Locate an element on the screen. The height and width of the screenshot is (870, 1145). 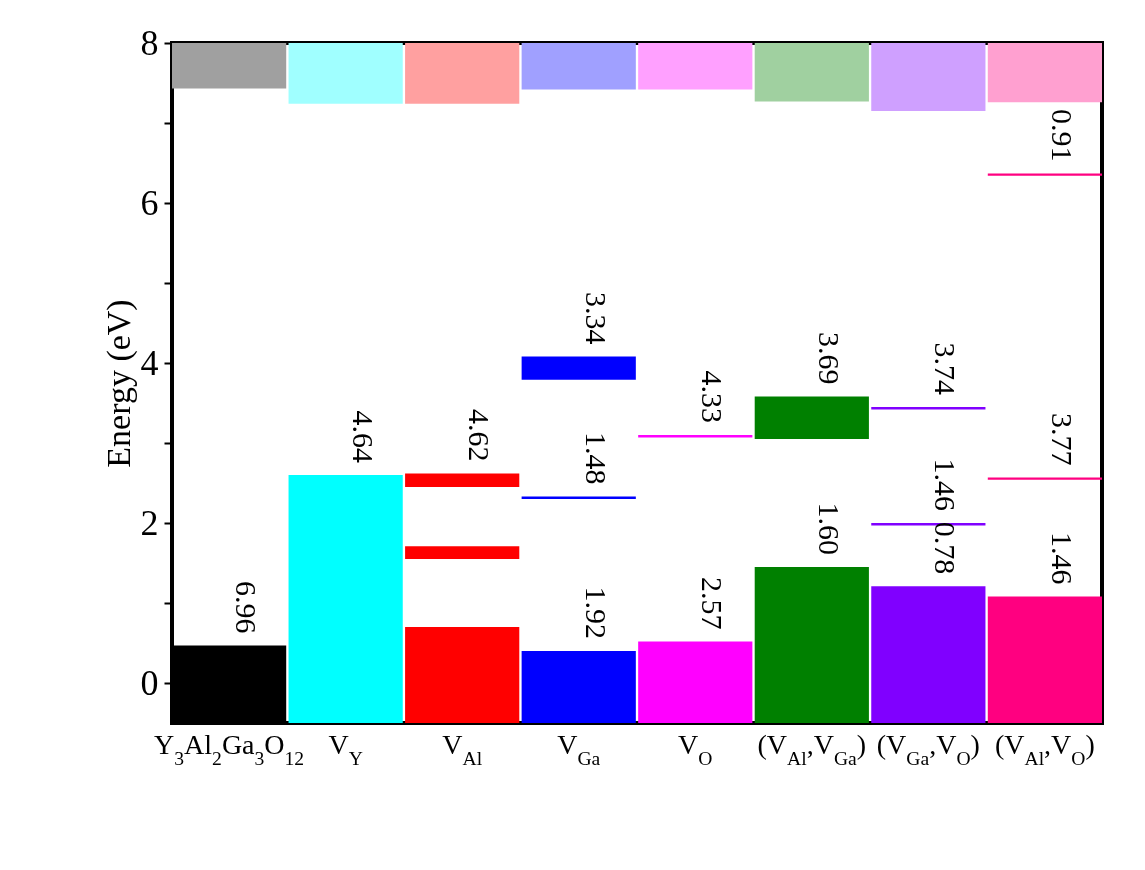
x-tick-label: V$_{Al}$ is located at coordinates (462, 748).